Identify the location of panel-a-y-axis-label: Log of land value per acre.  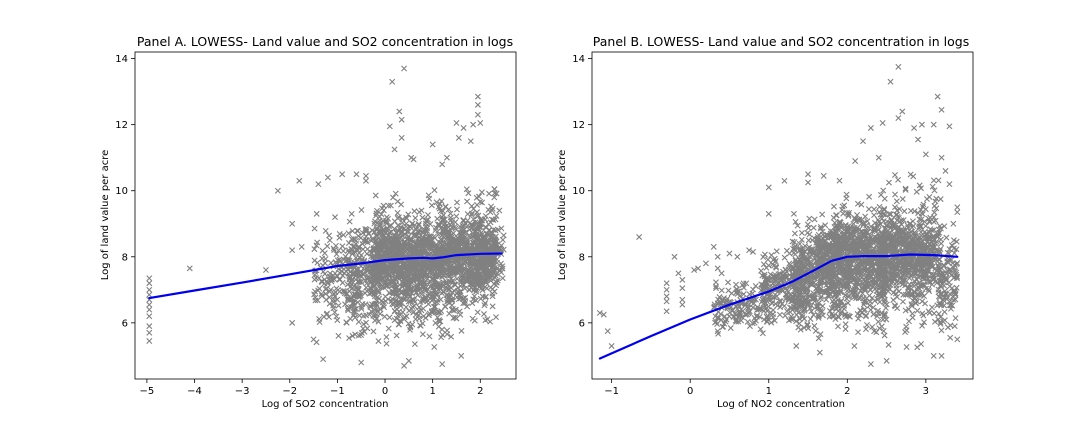
(105, 215).